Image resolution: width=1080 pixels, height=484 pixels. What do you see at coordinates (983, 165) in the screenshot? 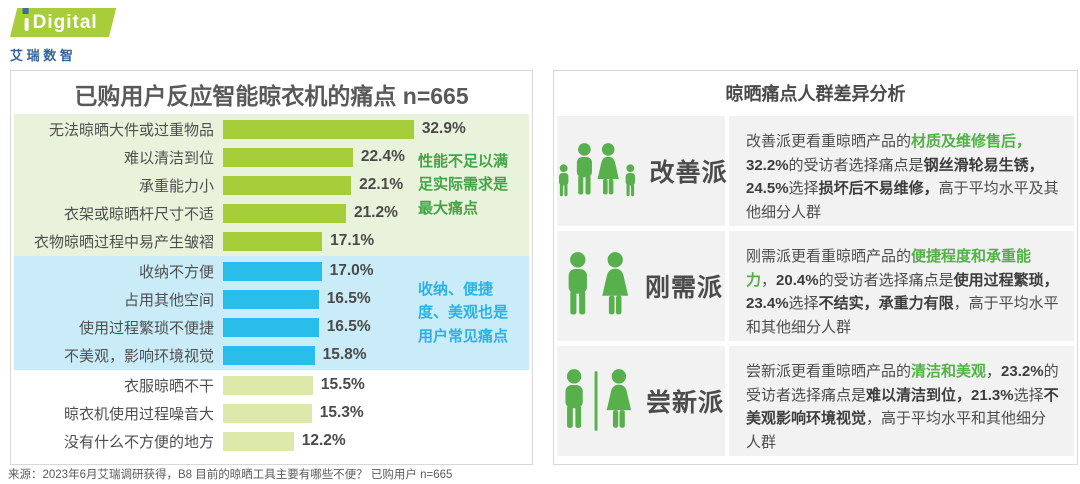
I see `description-segment: 钢丝滑轮易生锈，` at bounding box center [983, 165].